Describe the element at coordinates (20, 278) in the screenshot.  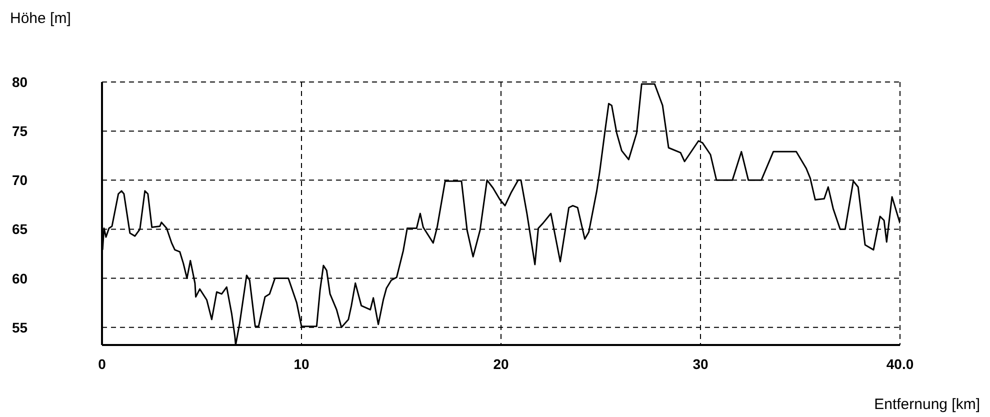
I see `y-tick-label: 60` at that location.